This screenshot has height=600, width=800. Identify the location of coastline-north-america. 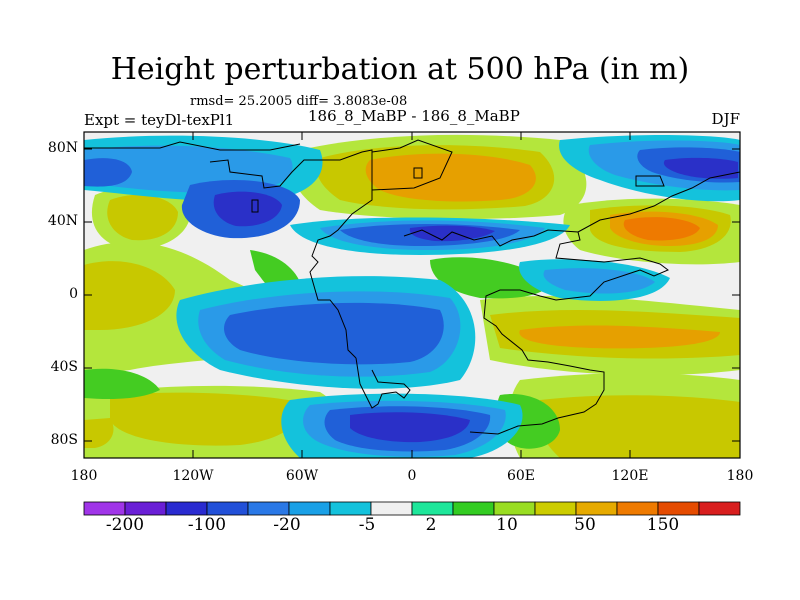
(291, 254).